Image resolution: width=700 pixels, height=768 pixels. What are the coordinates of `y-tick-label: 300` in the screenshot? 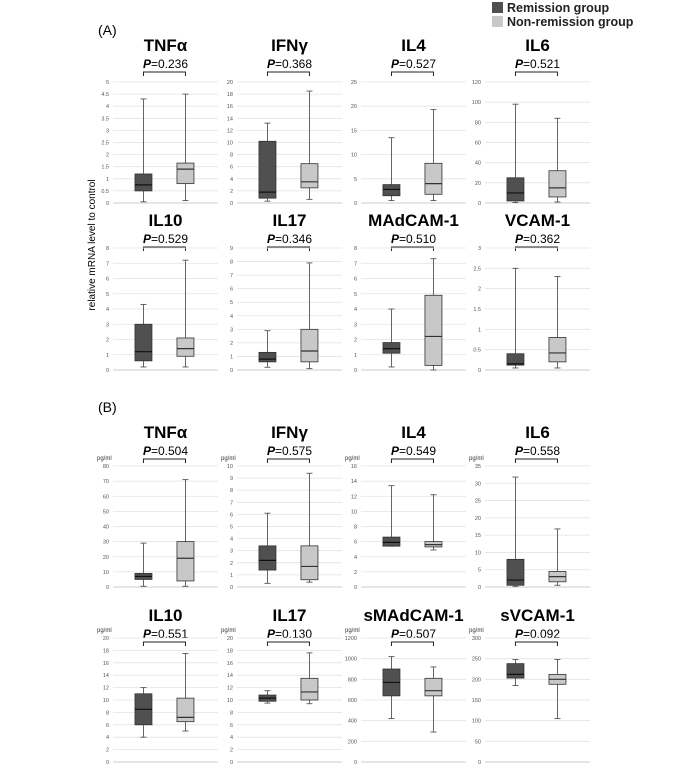 It's located at (476, 639).